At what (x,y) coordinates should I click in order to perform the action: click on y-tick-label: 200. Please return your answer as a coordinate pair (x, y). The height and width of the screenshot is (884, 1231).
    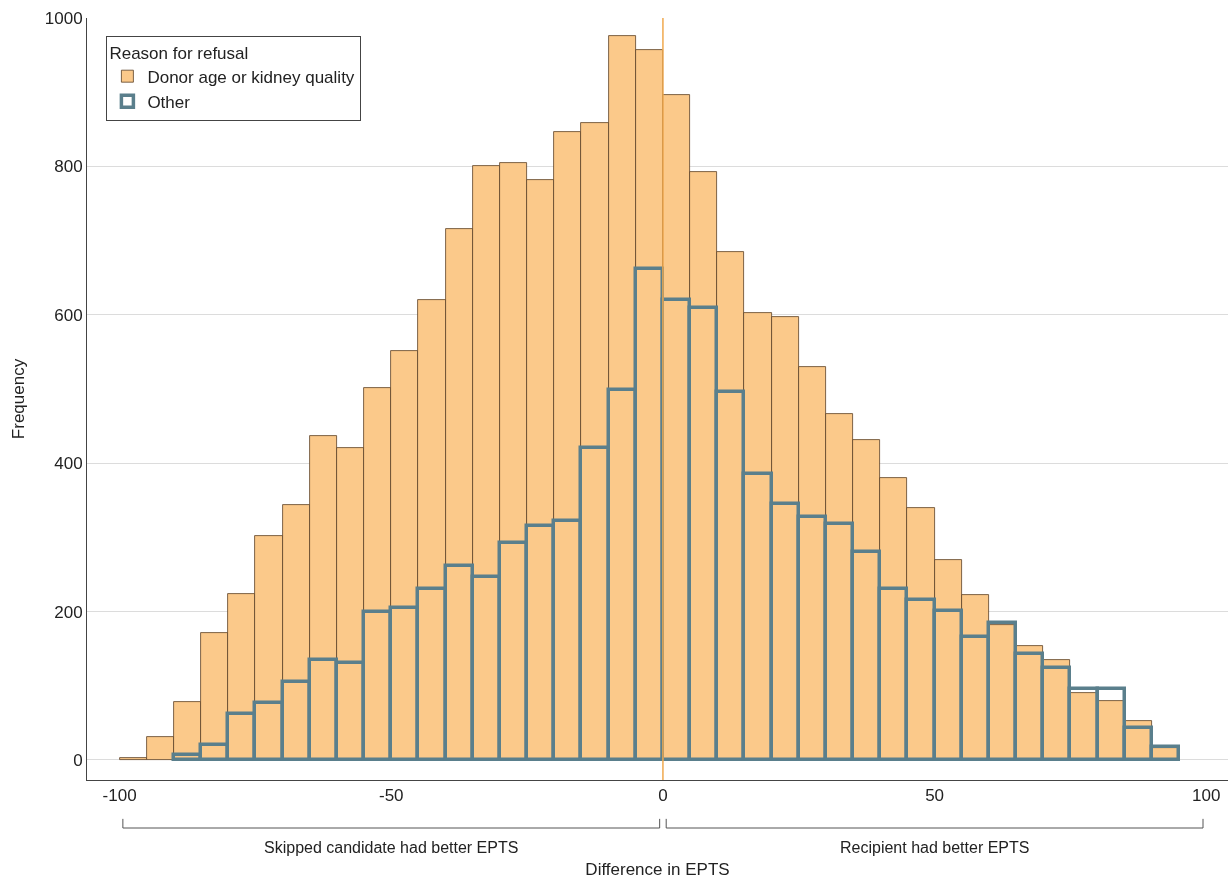
    Looking at the image, I should click on (68, 612).